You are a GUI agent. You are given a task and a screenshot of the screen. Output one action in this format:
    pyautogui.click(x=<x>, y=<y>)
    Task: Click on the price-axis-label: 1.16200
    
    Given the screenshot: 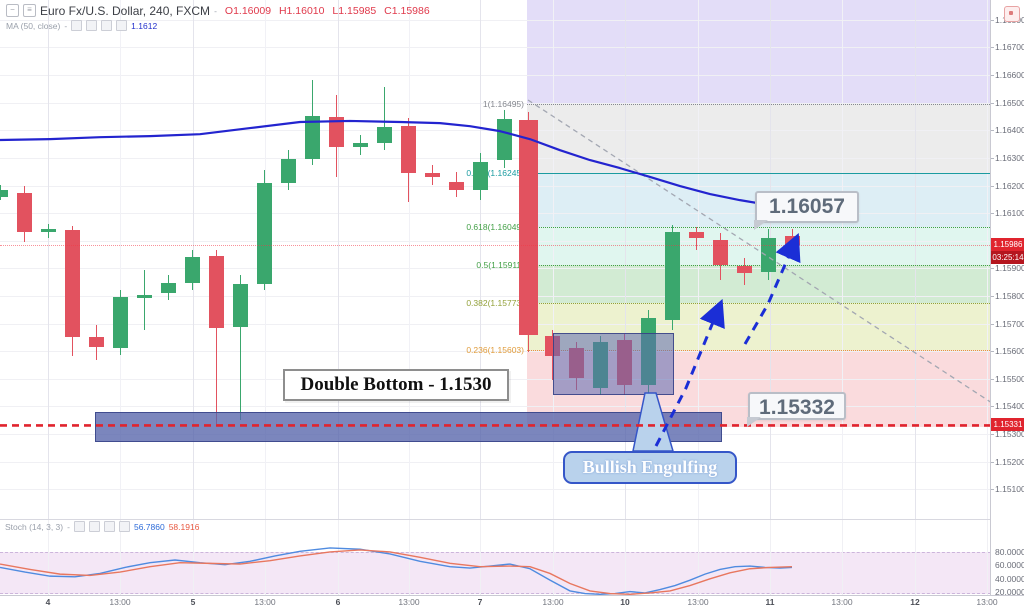 What is the action you would take?
    pyautogui.click(x=1009, y=185)
    